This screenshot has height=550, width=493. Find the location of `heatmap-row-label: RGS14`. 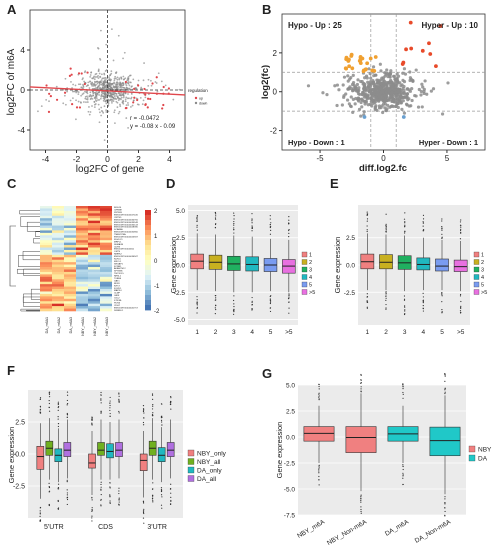

heatmap-row-label: RGS14 is located at coordinates (118, 208).